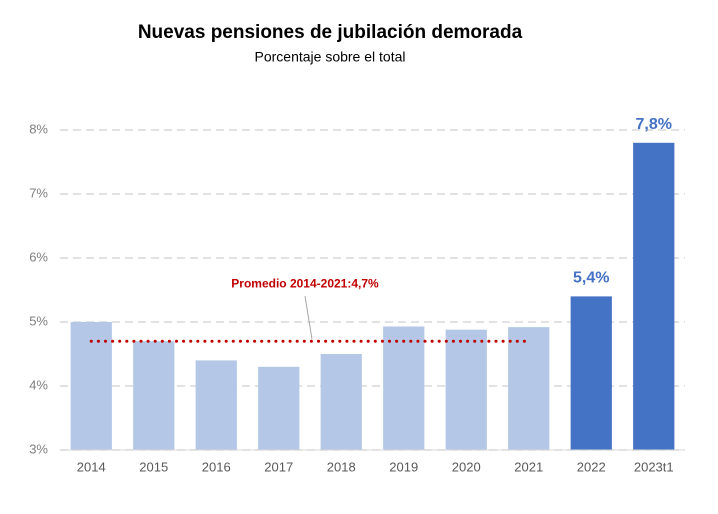 The image size is (718, 514). What do you see at coordinates (591, 278) in the screenshot?
I see `value-label: 5,4%` at bounding box center [591, 278].